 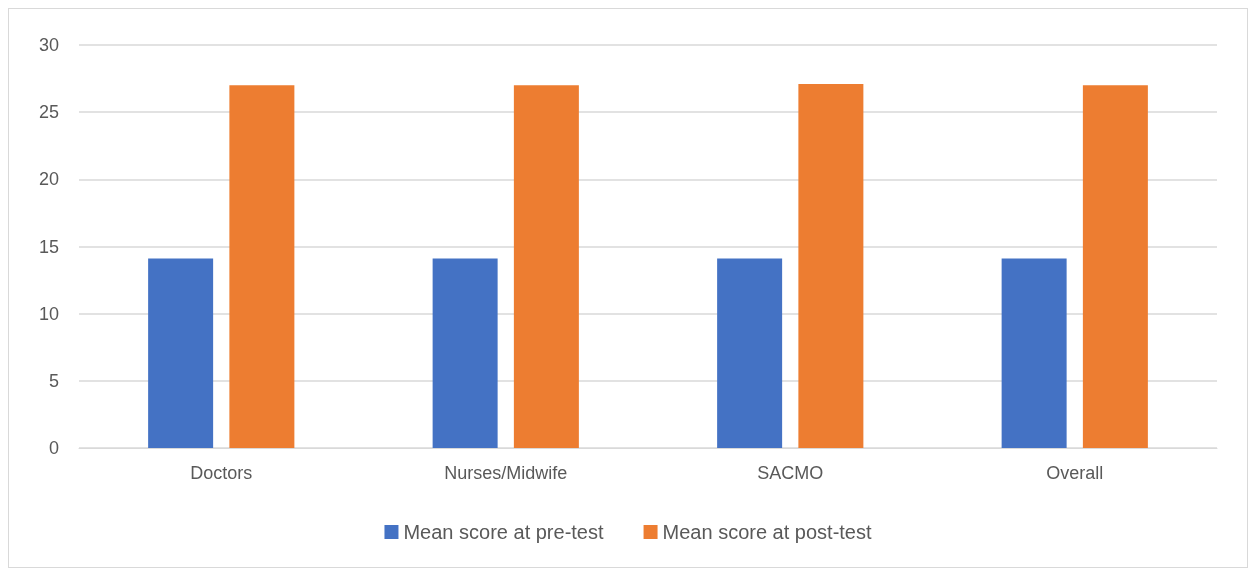 What do you see at coordinates (221, 473) in the screenshot?
I see `x-tick-label: Doctors` at bounding box center [221, 473].